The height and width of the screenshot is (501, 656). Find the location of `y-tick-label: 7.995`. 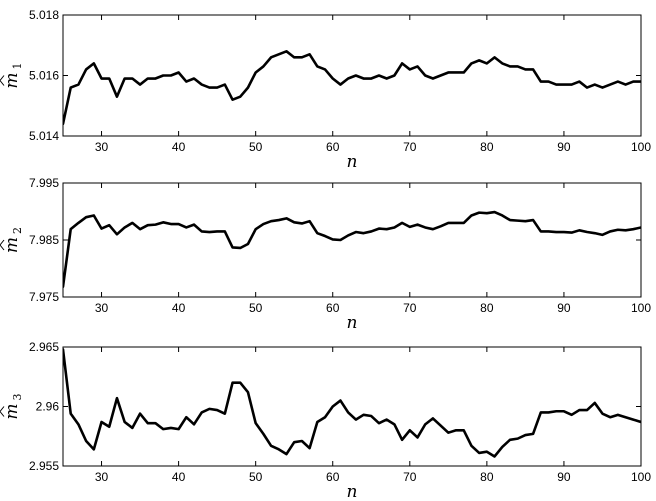

y-tick-label: 7.995 is located at coordinates (44, 183).